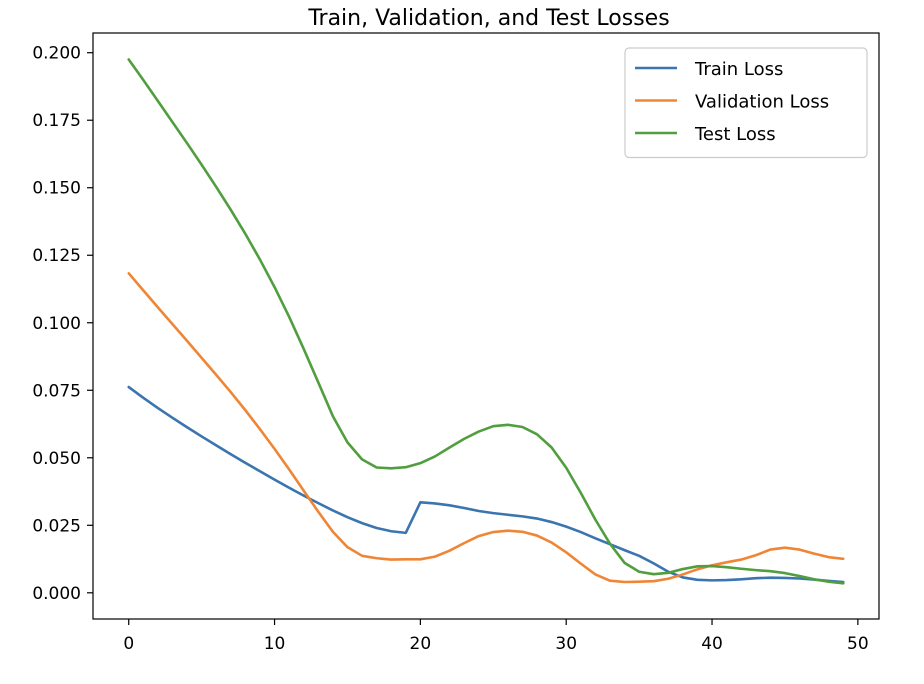 The width and height of the screenshot is (924, 684). I want to click on x-tick-label: 30, so click(566, 644).